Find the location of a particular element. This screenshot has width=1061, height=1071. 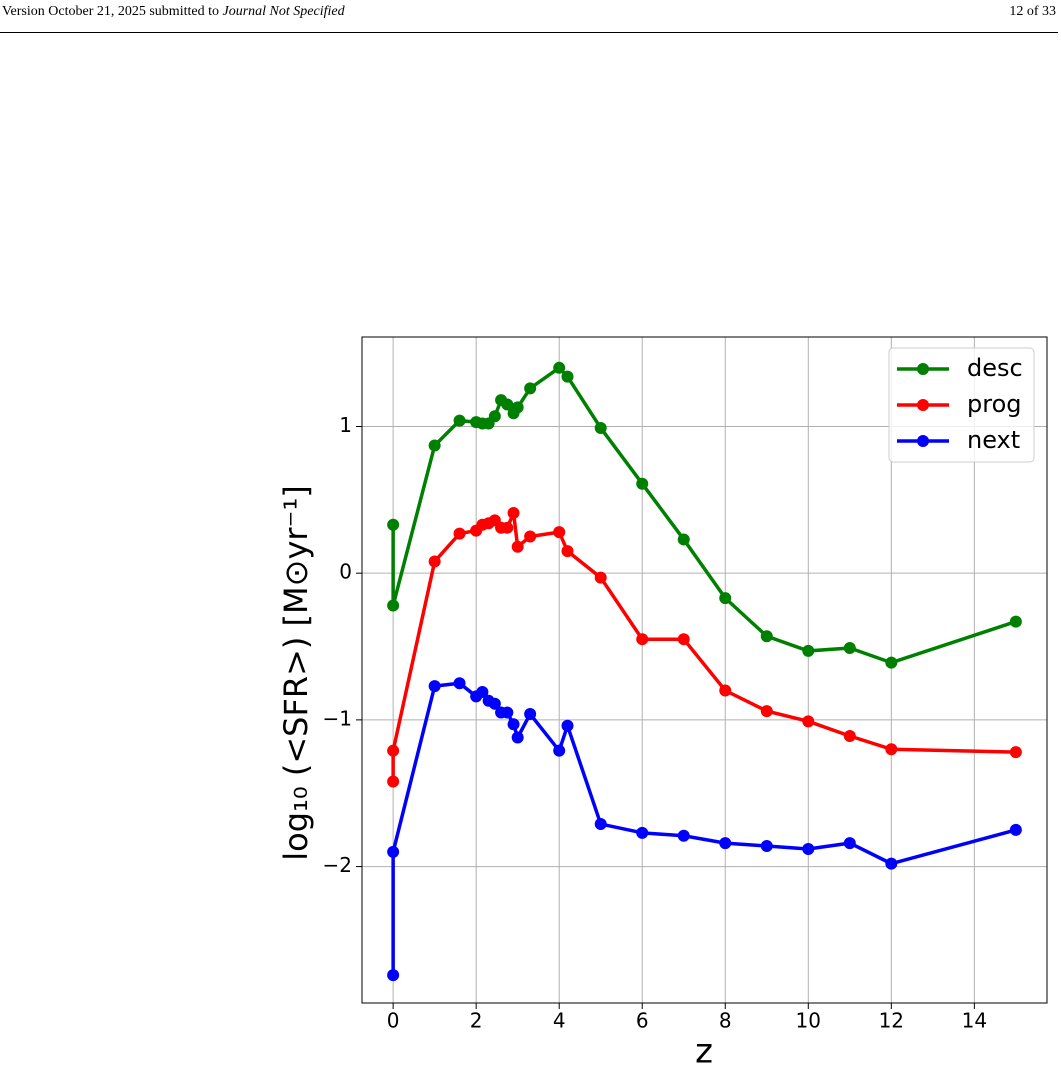

x-tick-label: 0 is located at coordinates (393, 1021).